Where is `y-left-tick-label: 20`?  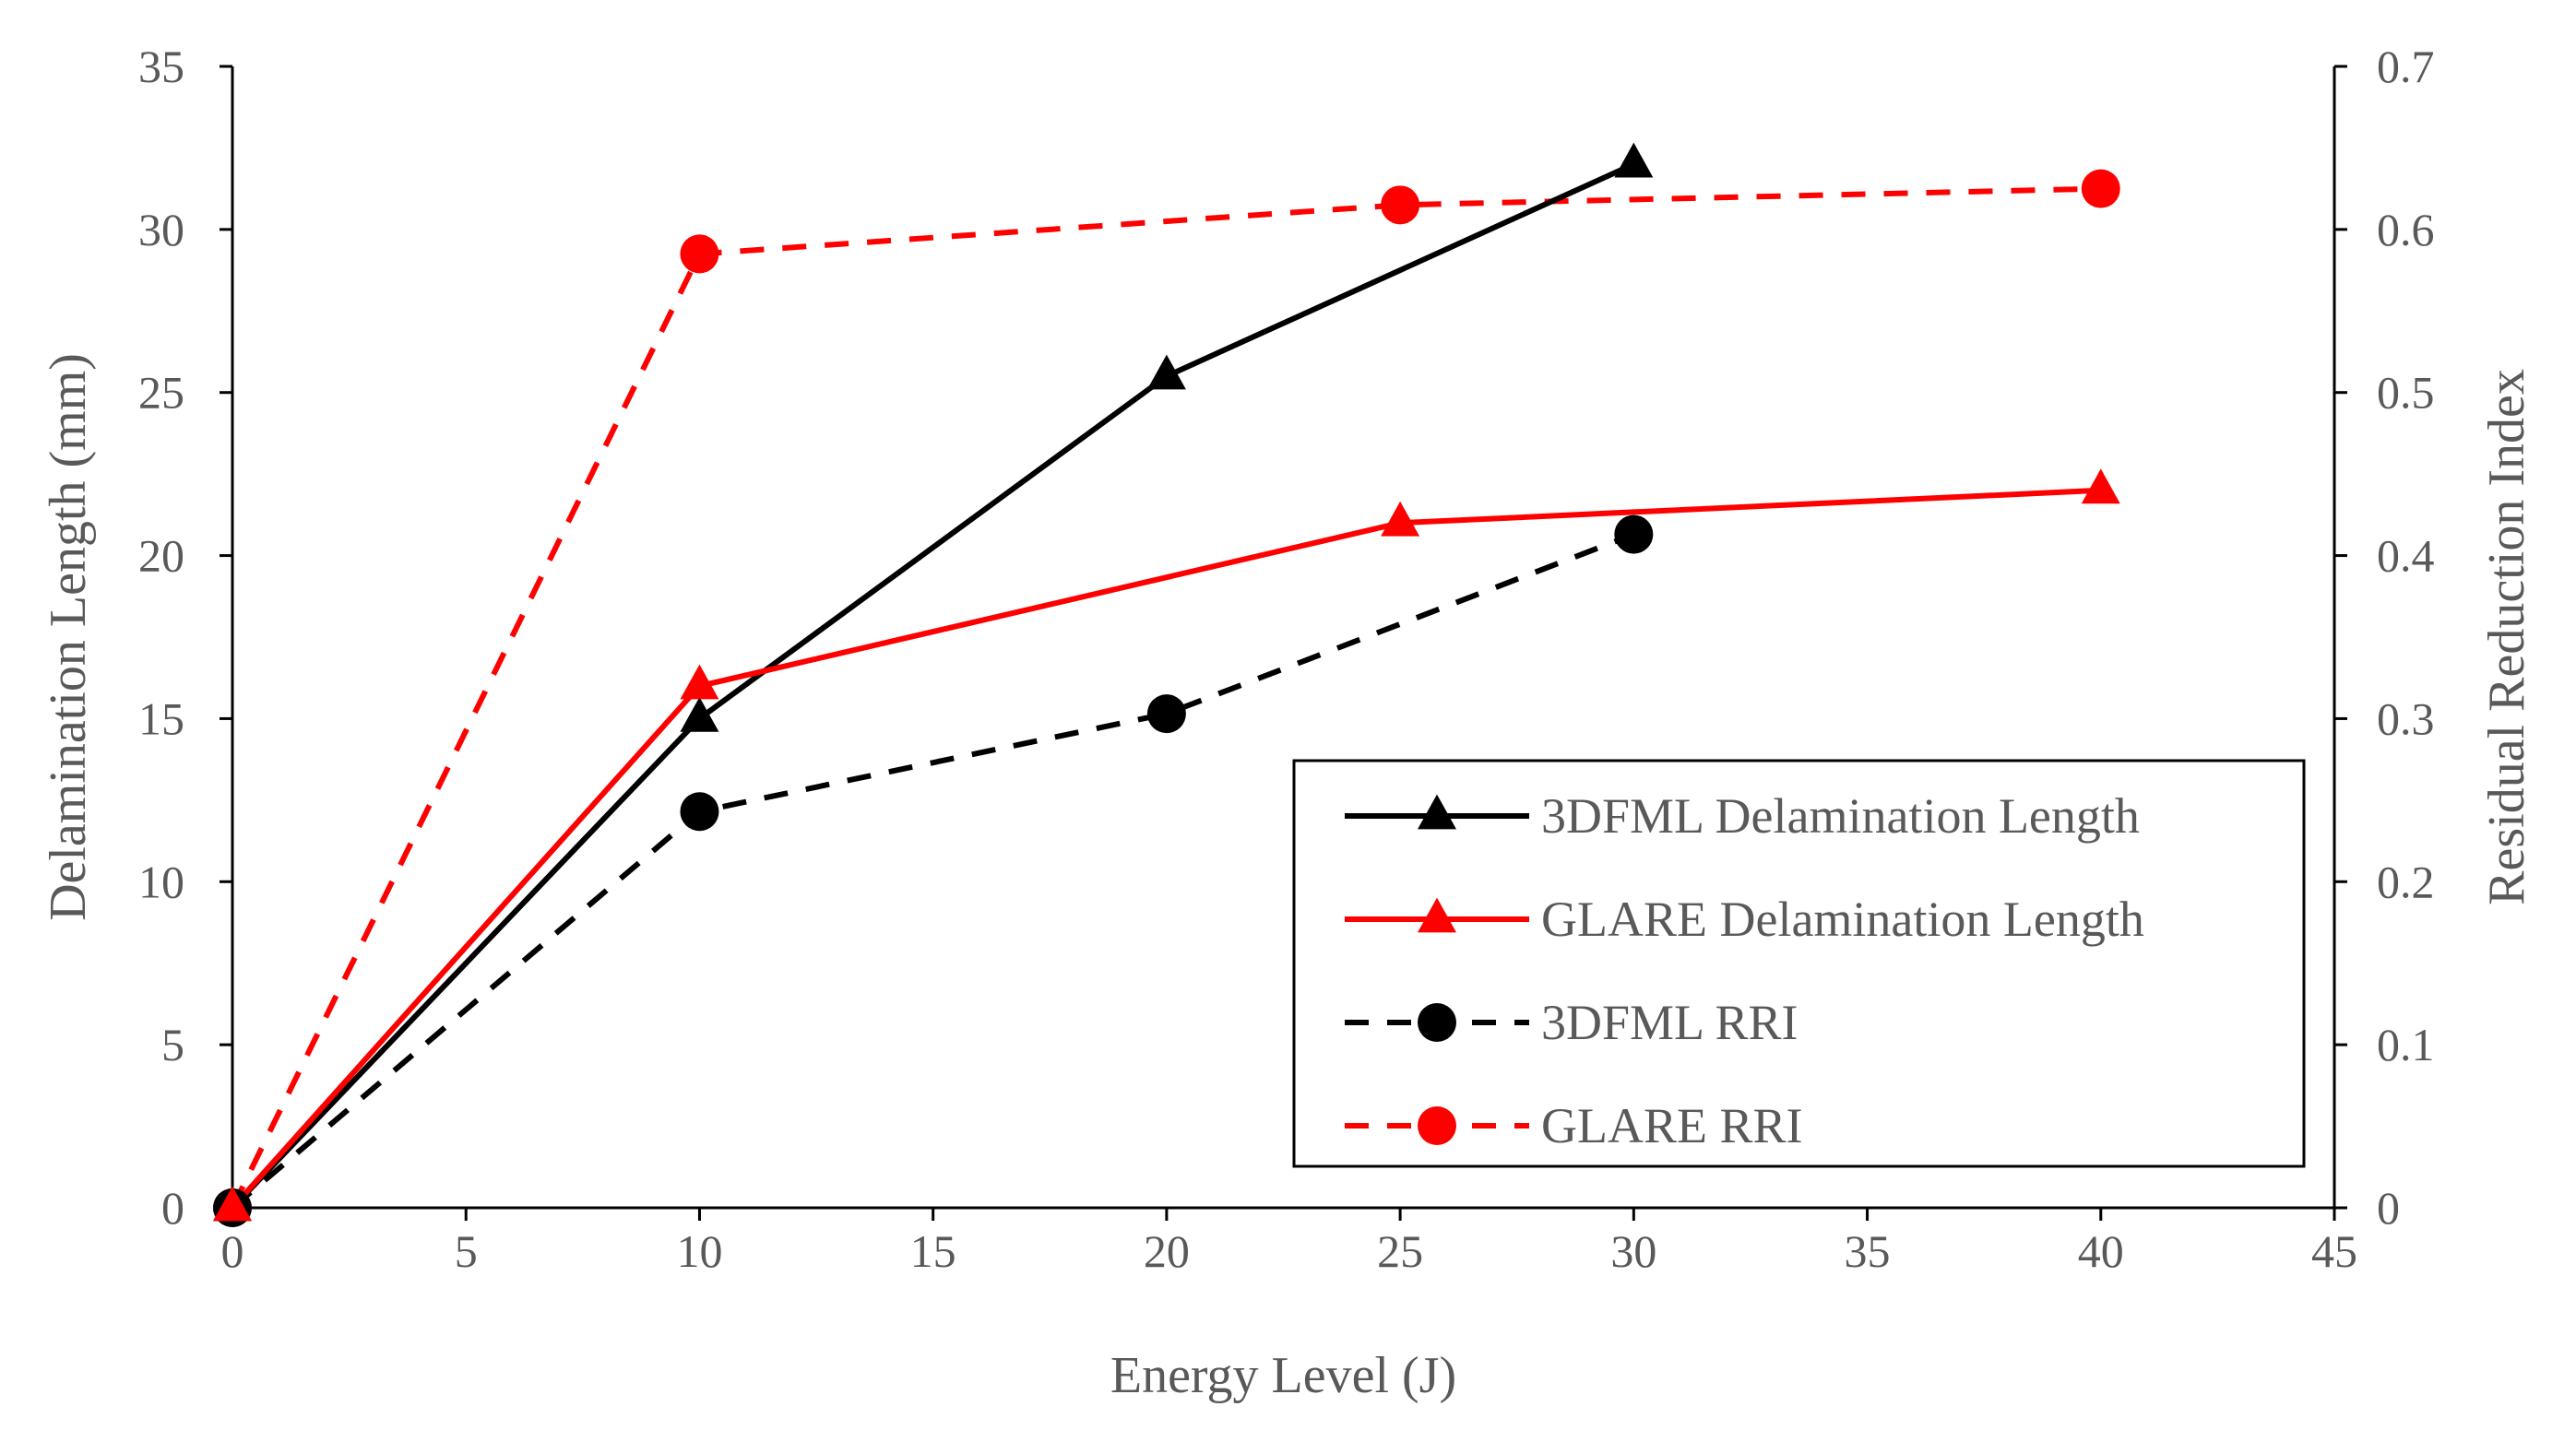 y-left-tick-label: 20 is located at coordinates (161, 556).